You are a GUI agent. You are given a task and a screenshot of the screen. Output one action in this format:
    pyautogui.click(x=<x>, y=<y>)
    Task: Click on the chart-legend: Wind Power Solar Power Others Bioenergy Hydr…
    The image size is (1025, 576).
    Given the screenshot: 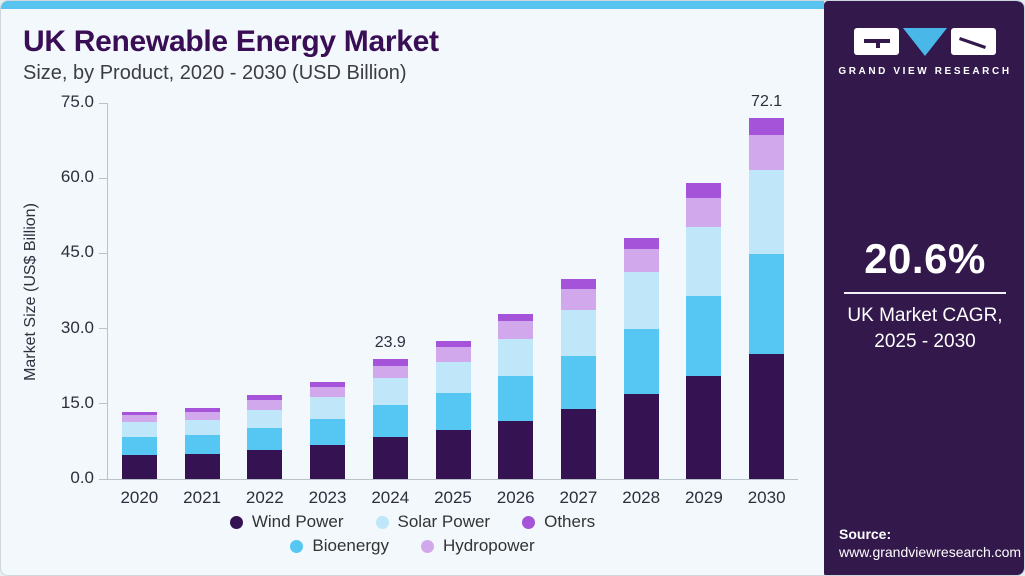 What is the action you would take?
    pyautogui.click(x=412, y=534)
    